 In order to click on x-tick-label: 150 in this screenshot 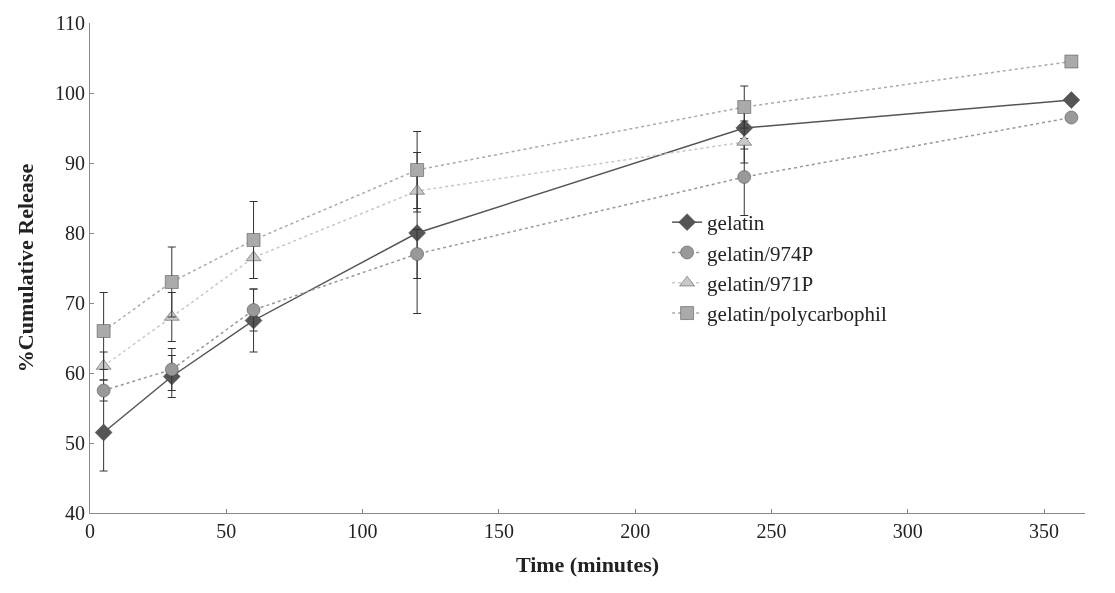, I will do `click(498, 531)`.